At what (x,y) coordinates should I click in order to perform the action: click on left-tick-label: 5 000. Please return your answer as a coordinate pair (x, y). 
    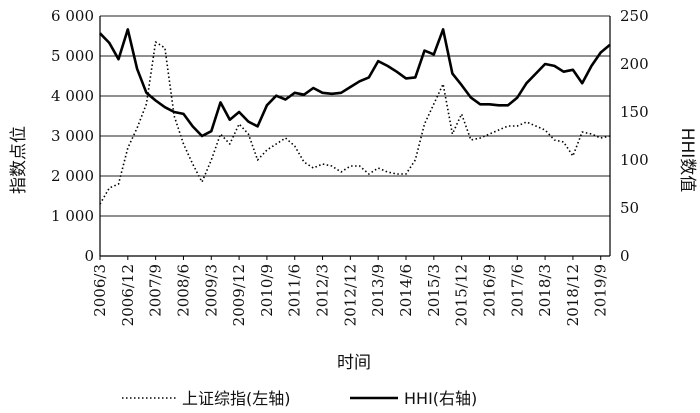
    Looking at the image, I should click on (72, 56).